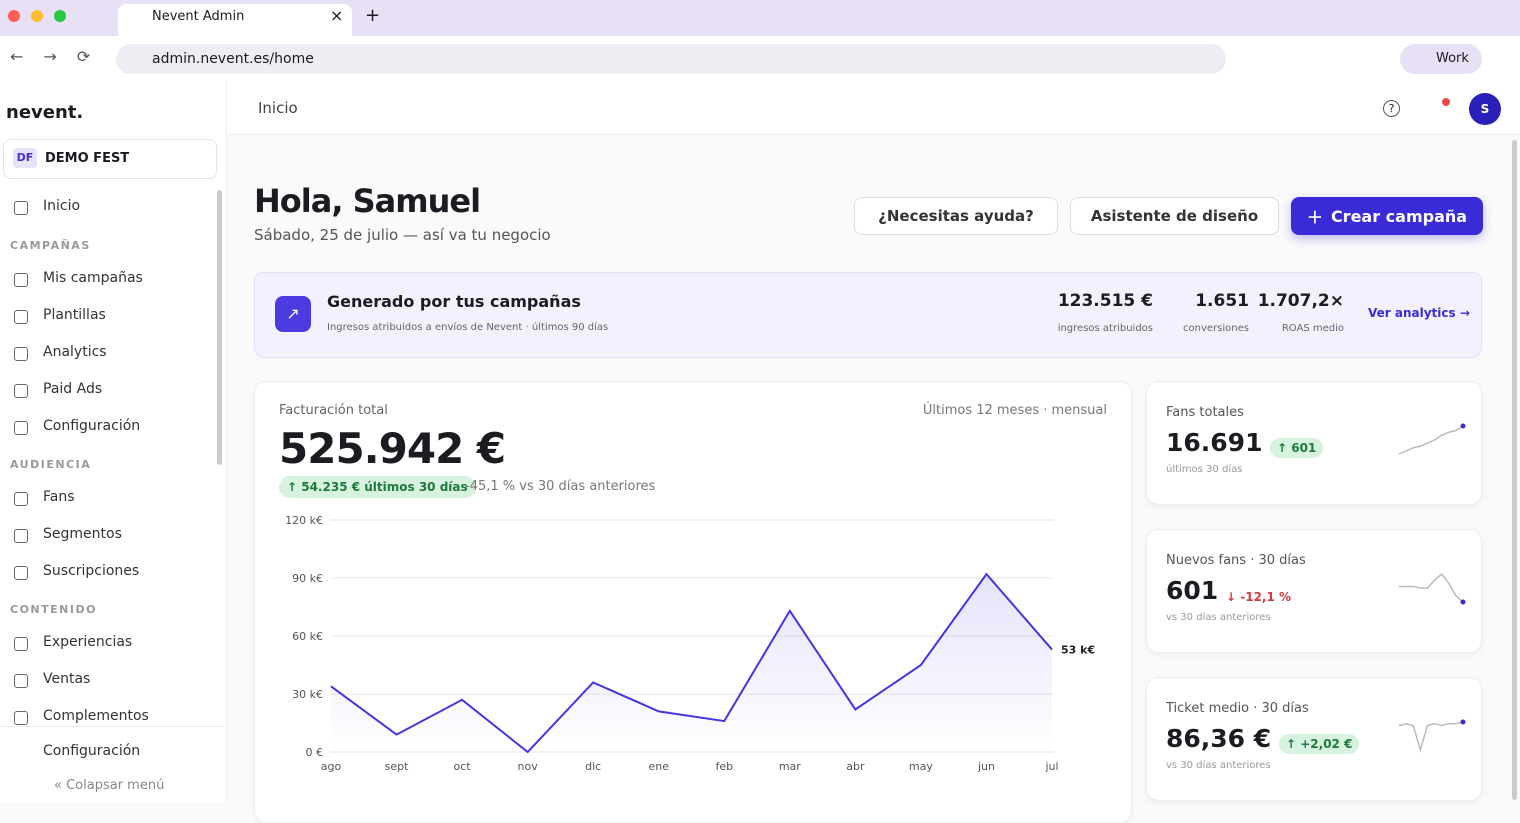 This screenshot has width=1520, height=823. I want to click on card-delta: ↑ 601, so click(1297, 448).